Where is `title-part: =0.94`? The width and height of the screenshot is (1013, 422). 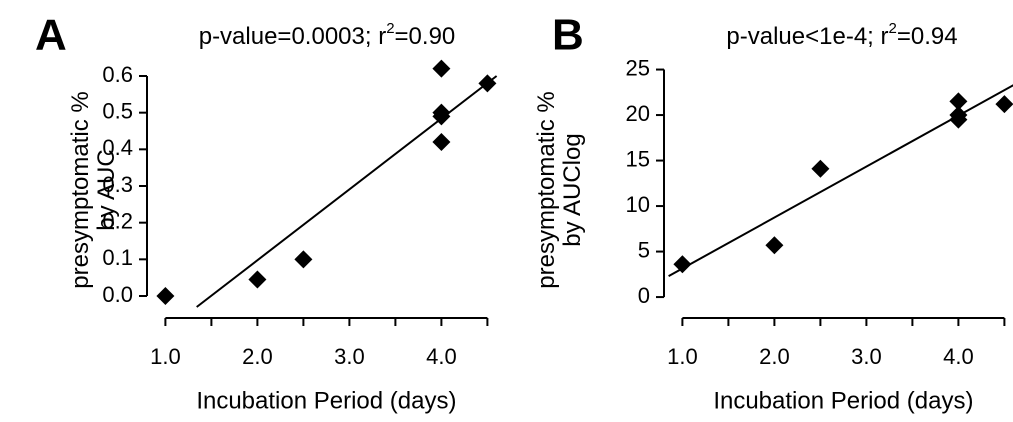 title-part: =0.94 is located at coordinates (927, 36).